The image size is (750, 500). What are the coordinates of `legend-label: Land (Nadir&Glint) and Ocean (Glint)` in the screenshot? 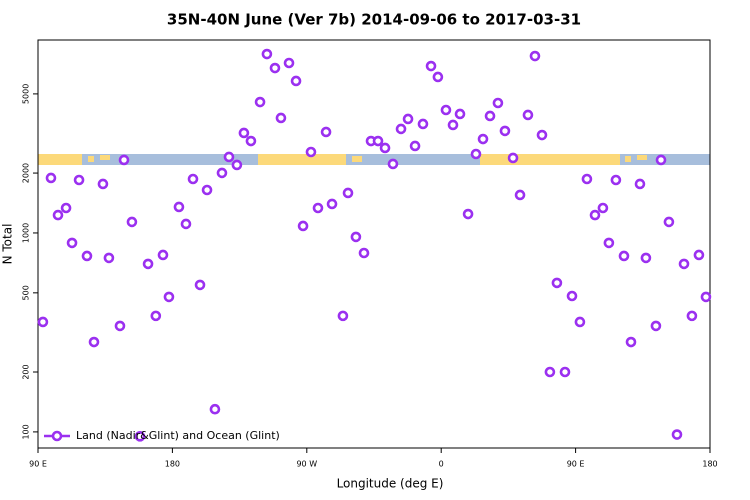 It's located at (178, 435).